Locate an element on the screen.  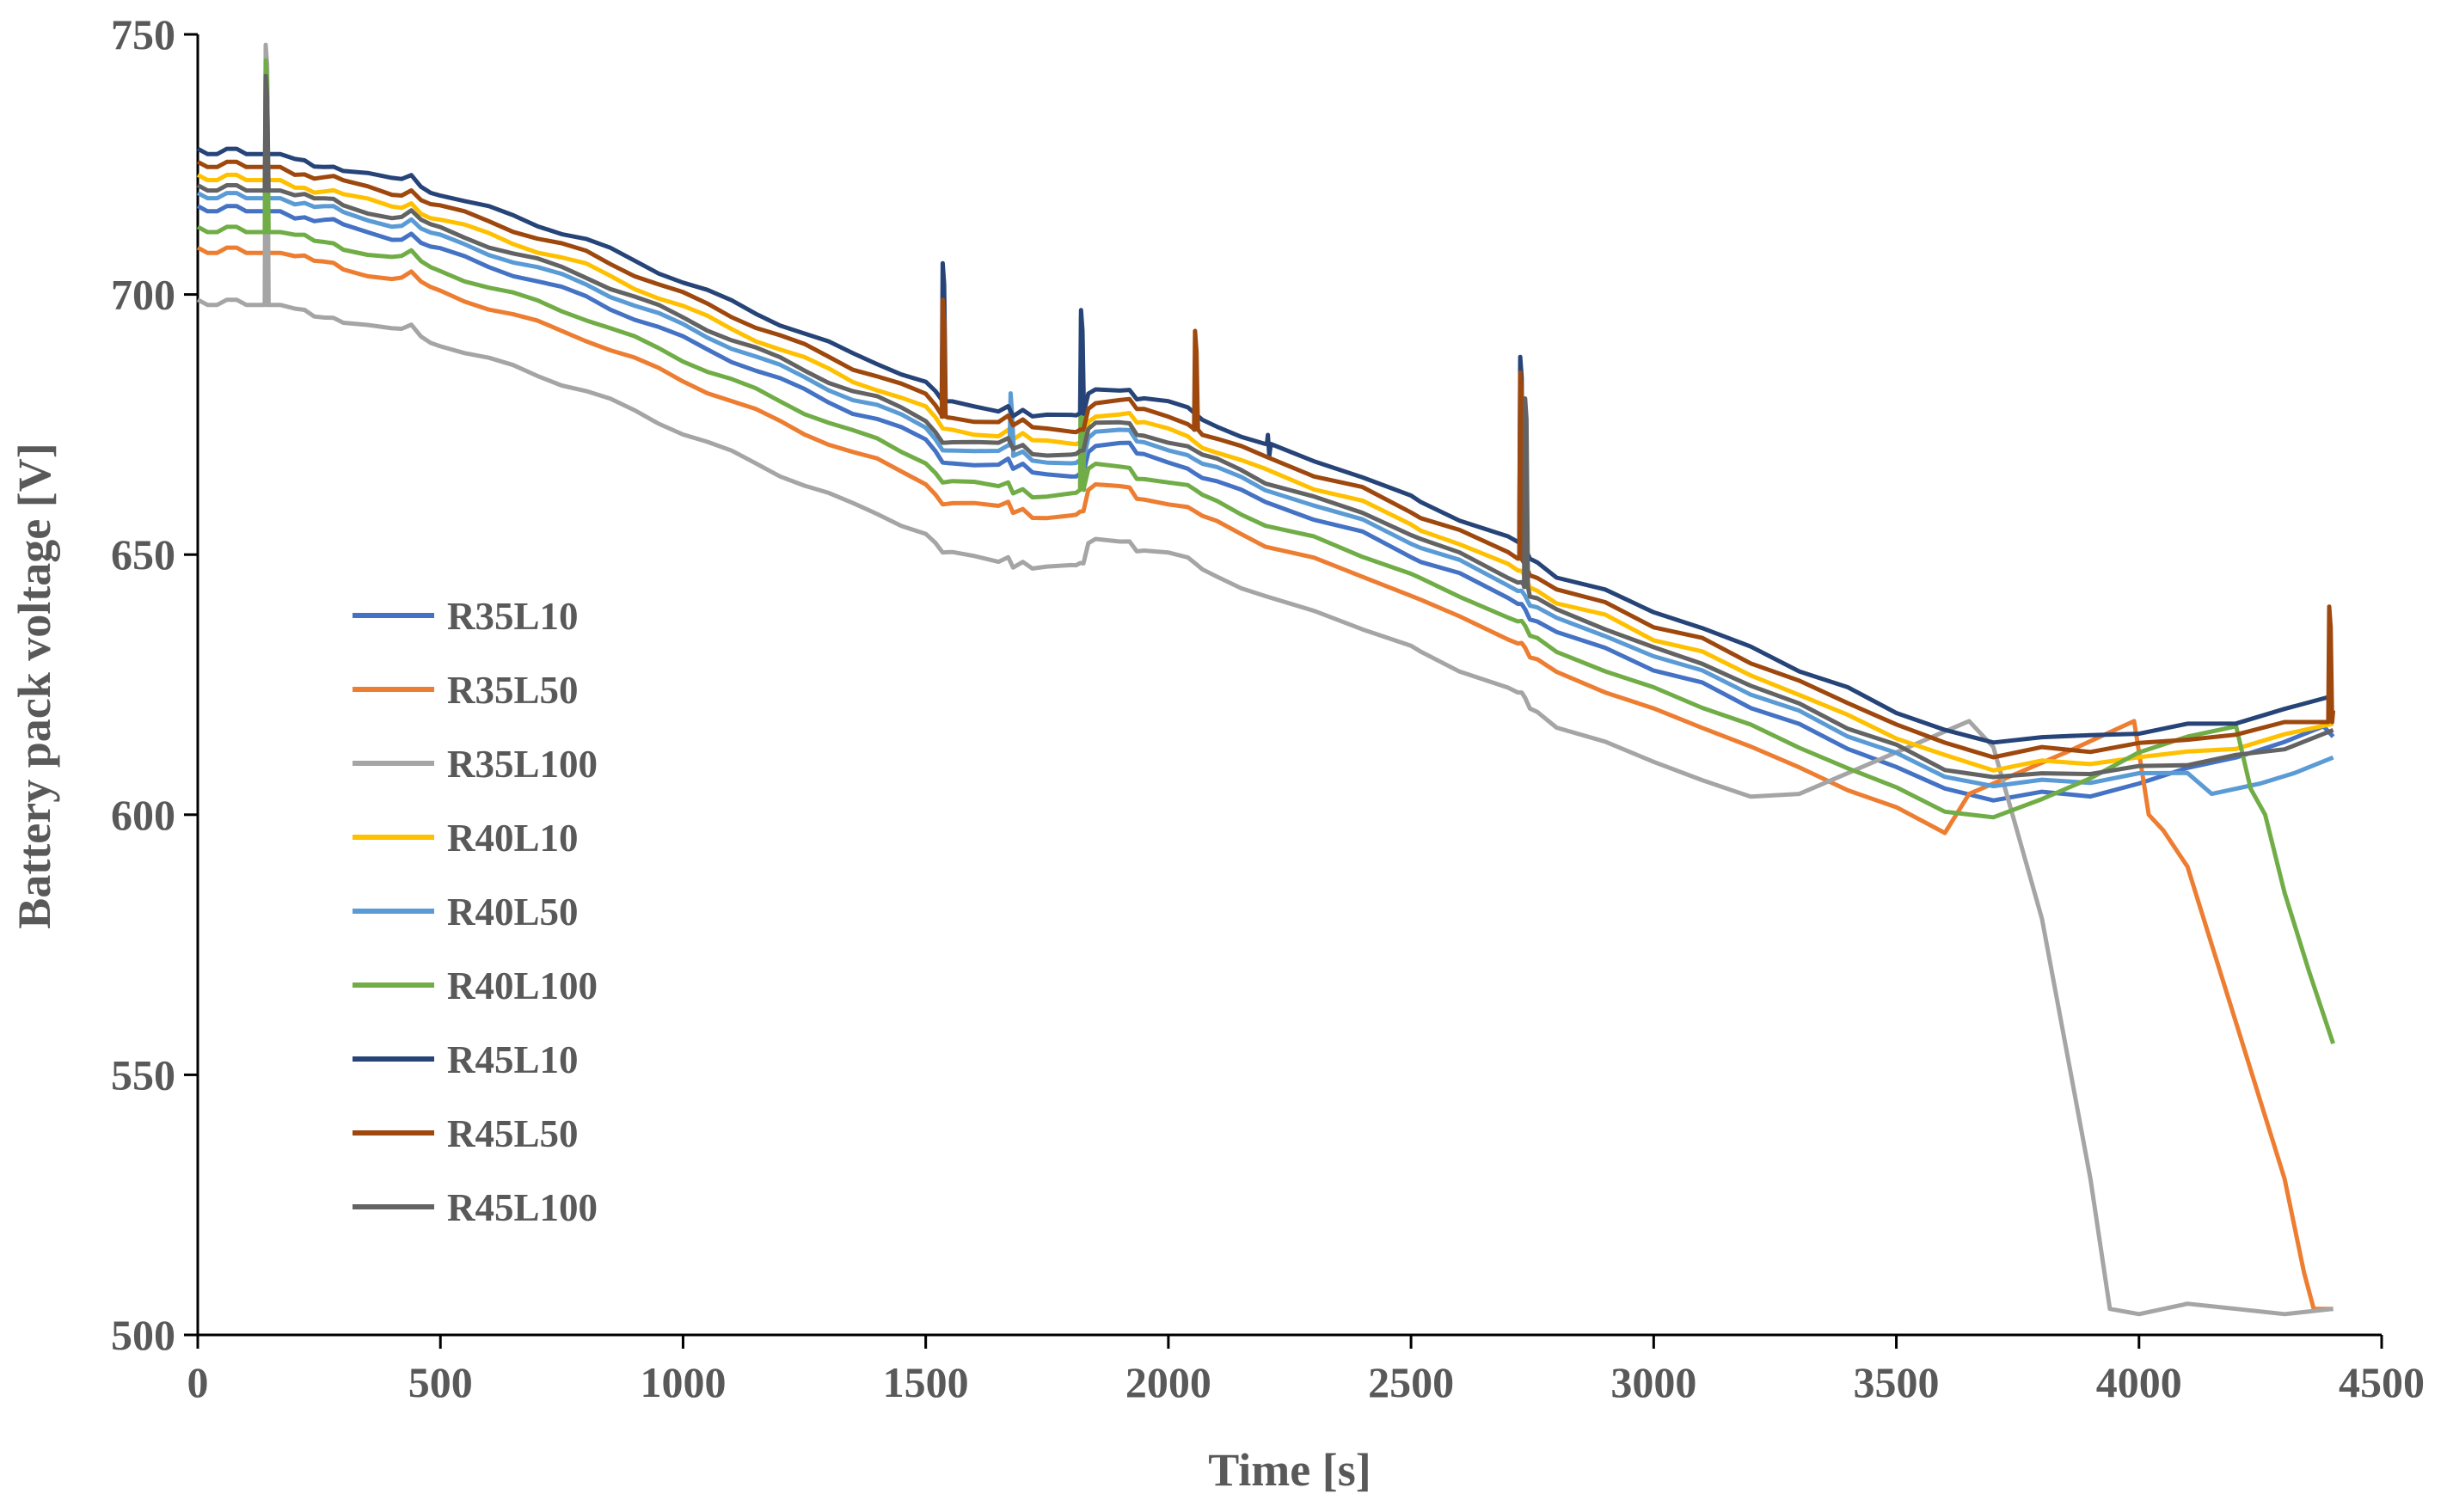
y-tick-label: 500 is located at coordinates (143, 1335).